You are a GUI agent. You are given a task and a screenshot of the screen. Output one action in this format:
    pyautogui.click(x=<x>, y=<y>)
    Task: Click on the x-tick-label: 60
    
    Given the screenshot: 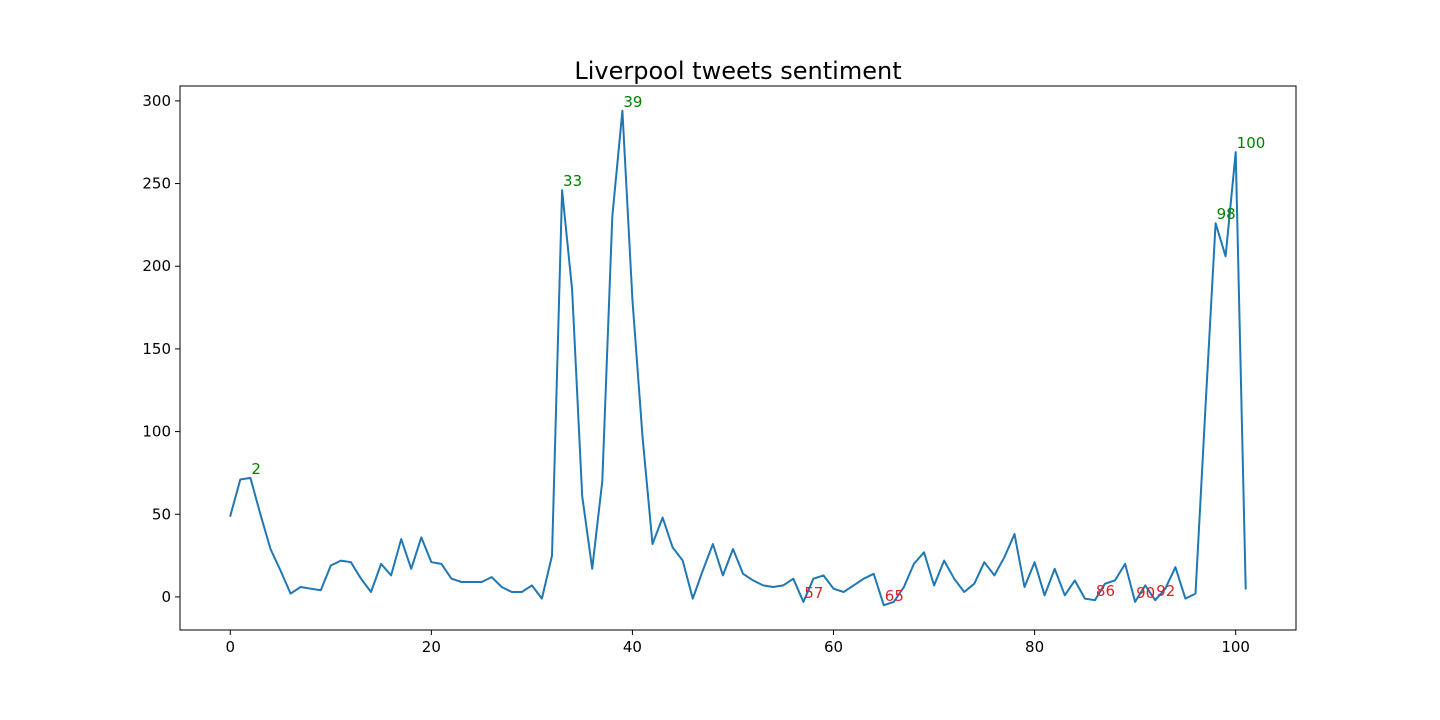 What is the action you would take?
    pyautogui.click(x=833, y=647)
    